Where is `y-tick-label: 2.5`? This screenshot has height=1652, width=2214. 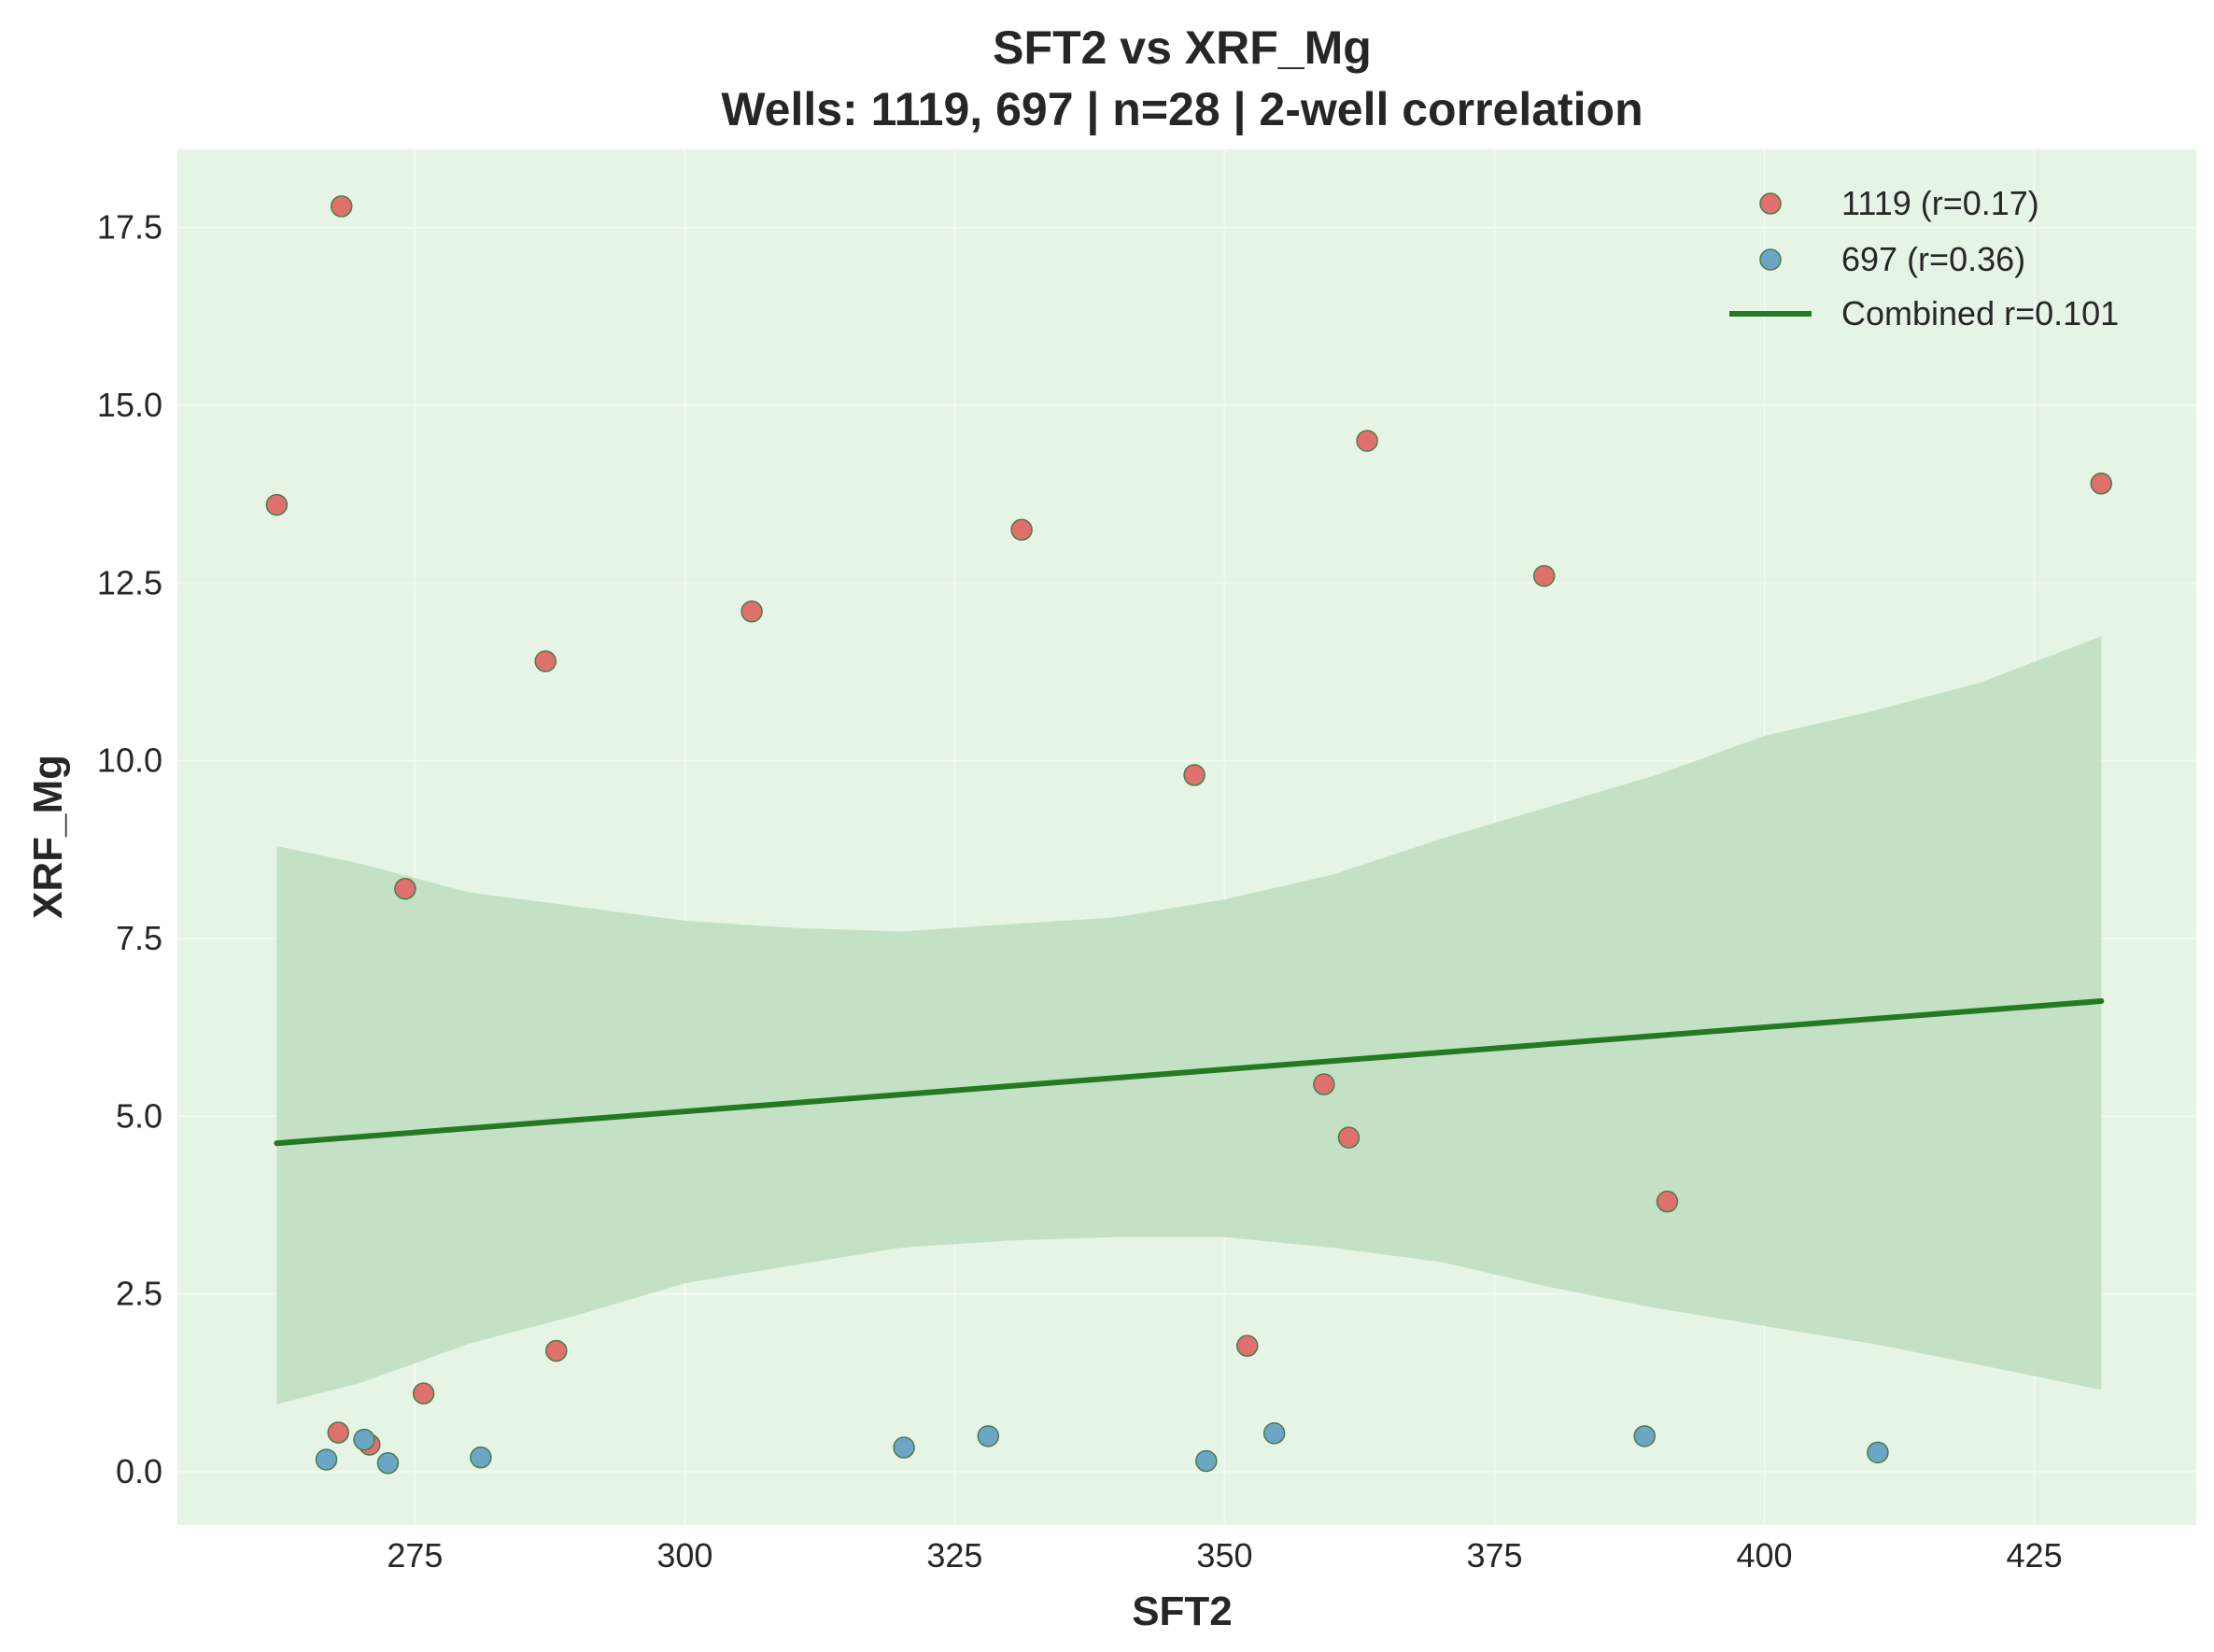 y-tick-label: 2.5 is located at coordinates (139, 1294).